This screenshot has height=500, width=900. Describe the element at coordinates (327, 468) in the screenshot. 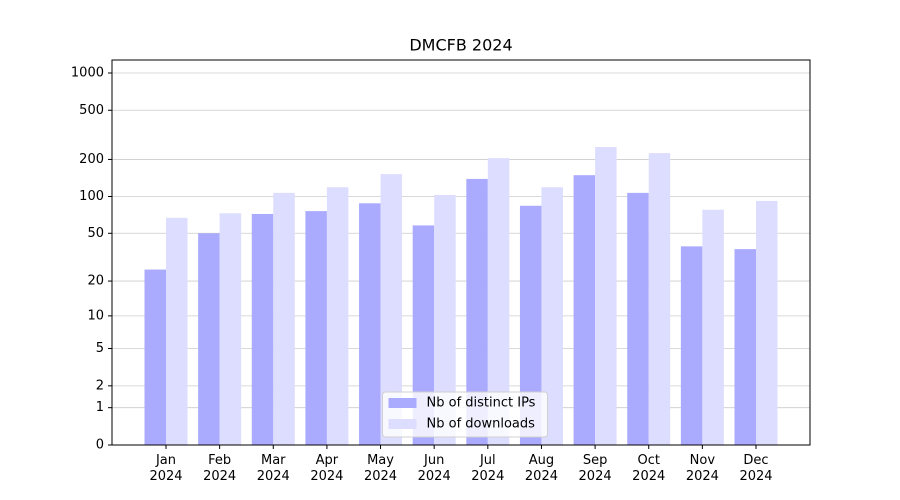

I see `x-tick-label: Apr 2024` at that location.